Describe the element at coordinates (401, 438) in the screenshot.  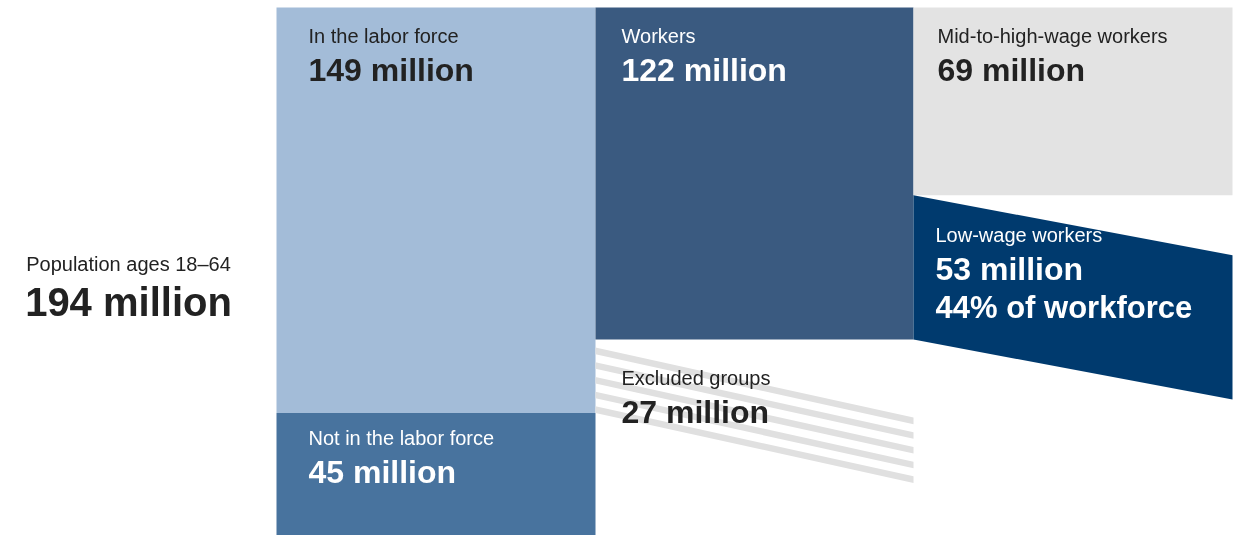
I see `category-label: Not in the labor force` at that location.